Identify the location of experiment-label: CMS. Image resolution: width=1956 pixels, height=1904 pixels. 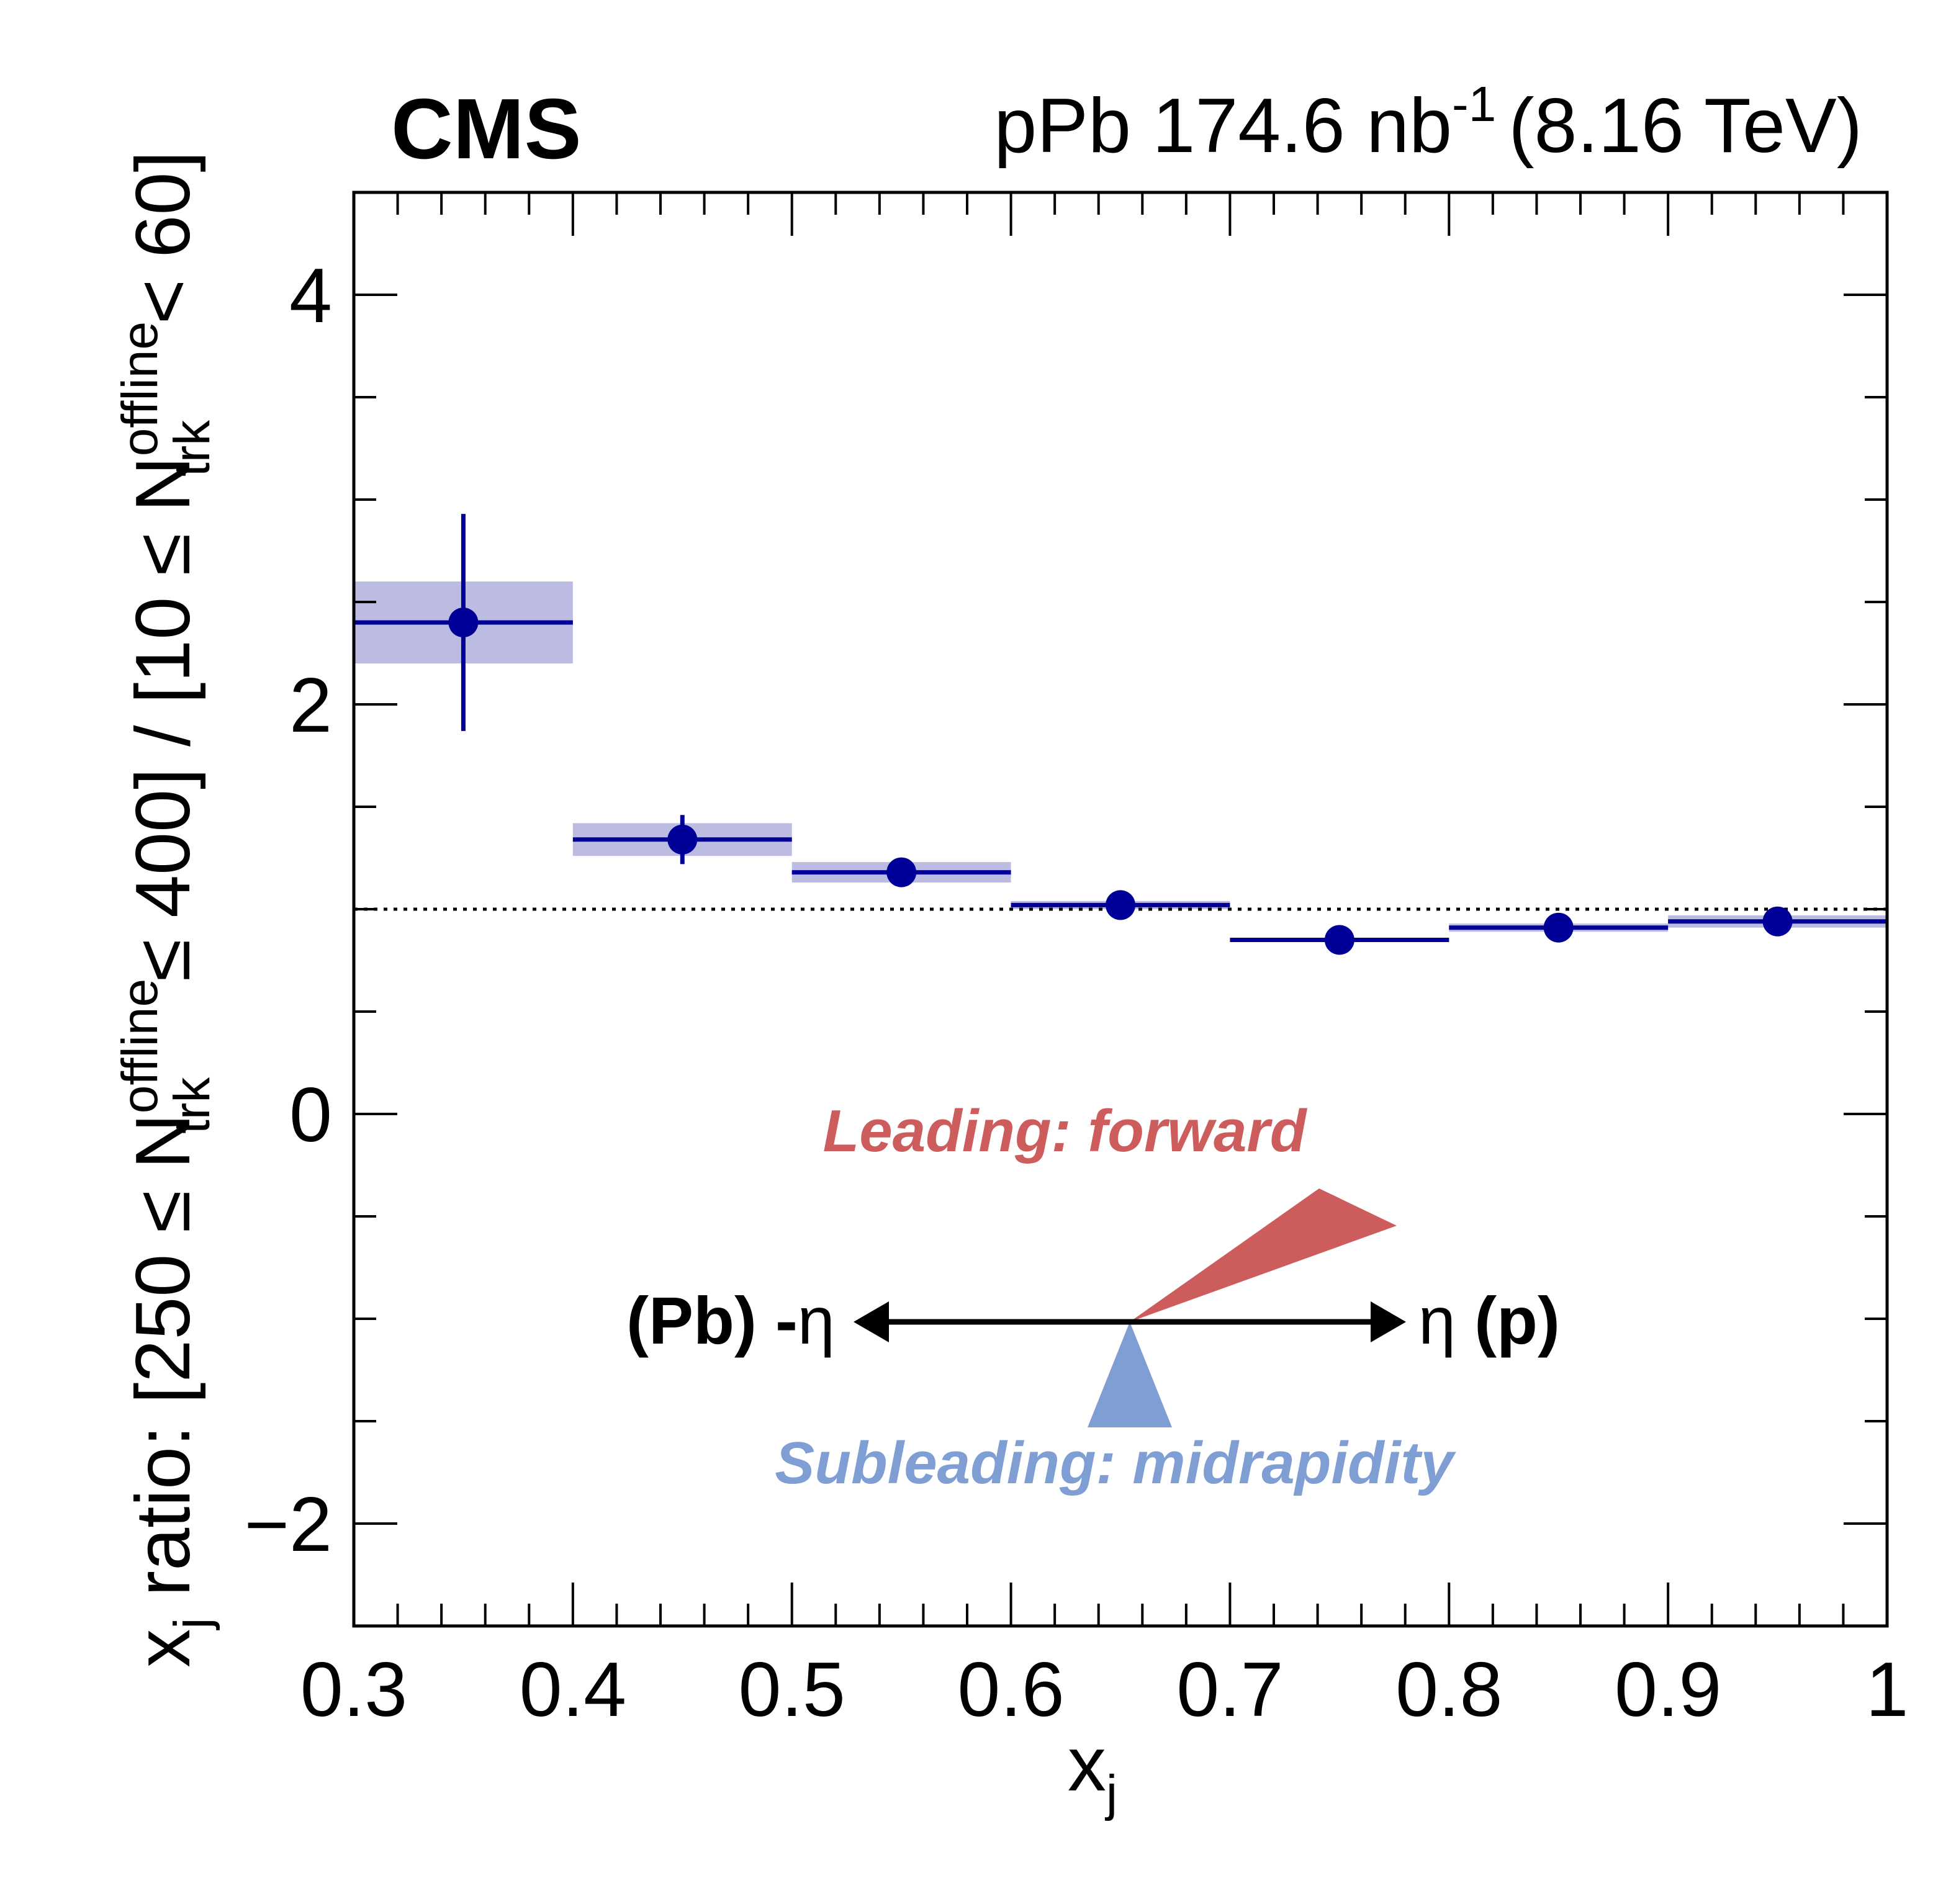
(486, 129).